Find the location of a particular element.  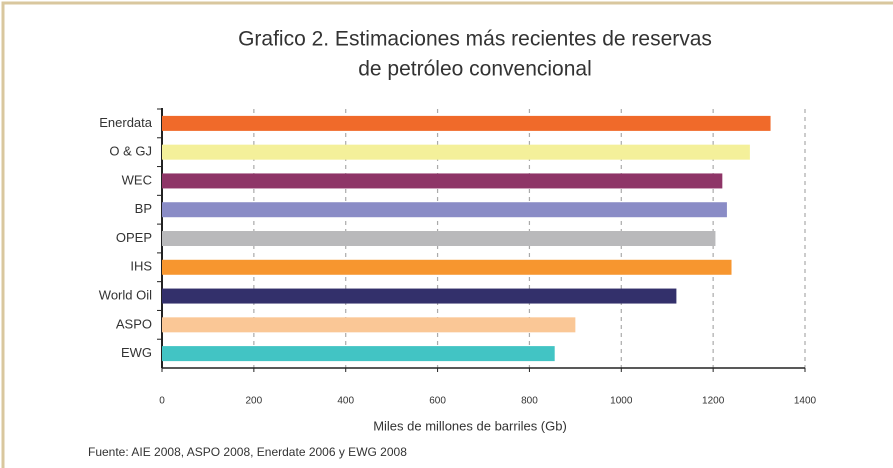

y-tick-label: EWG is located at coordinates (136, 352).